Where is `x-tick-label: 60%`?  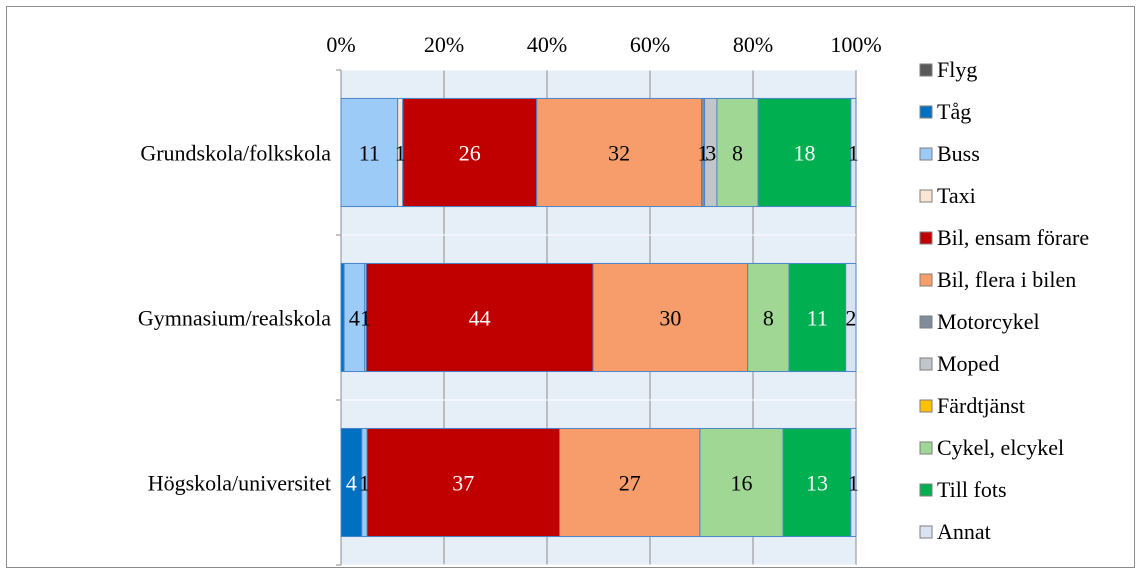 x-tick-label: 60% is located at coordinates (650, 44).